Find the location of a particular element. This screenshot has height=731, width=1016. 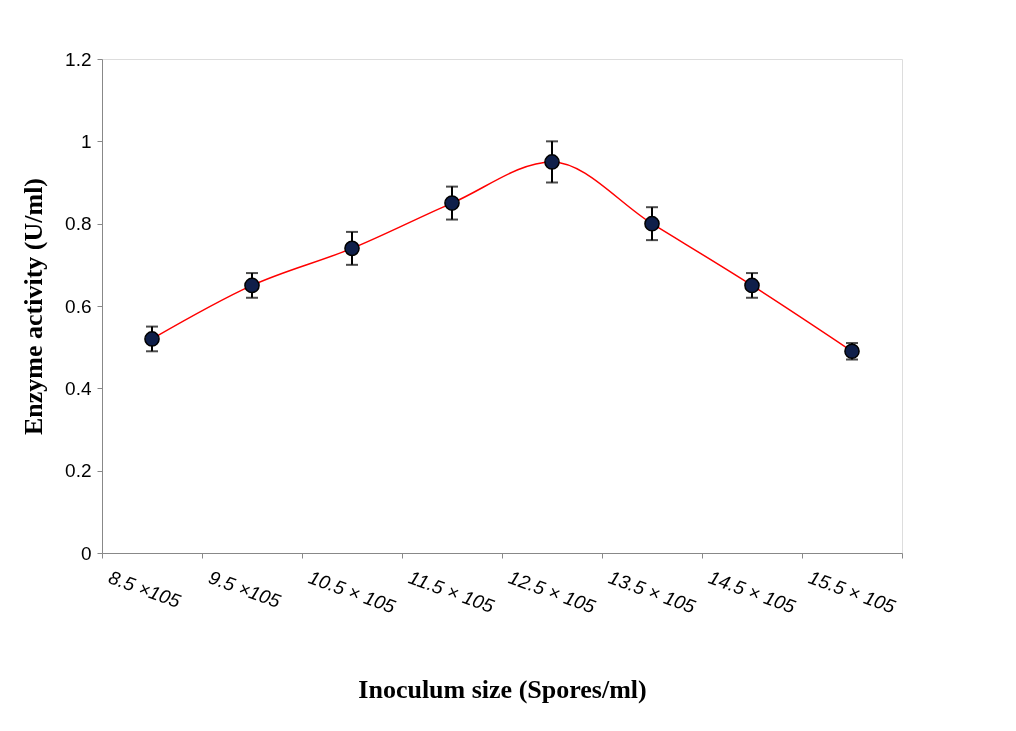

y-tick-label: 1 is located at coordinates (86, 141).